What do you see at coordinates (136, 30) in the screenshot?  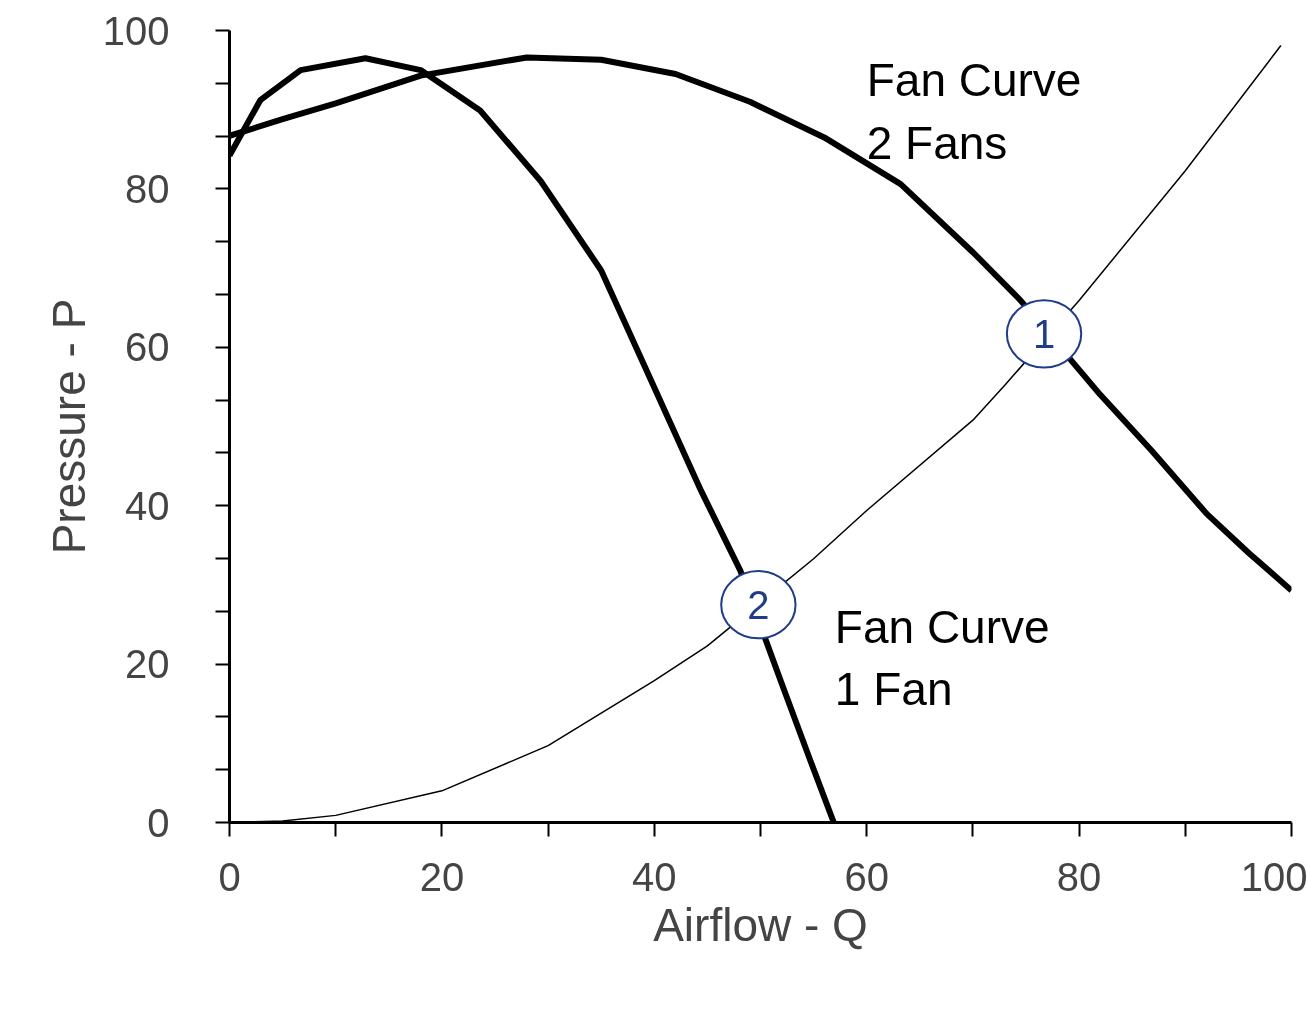 I see `y-tick-label: 100` at bounding box center [136, 30].